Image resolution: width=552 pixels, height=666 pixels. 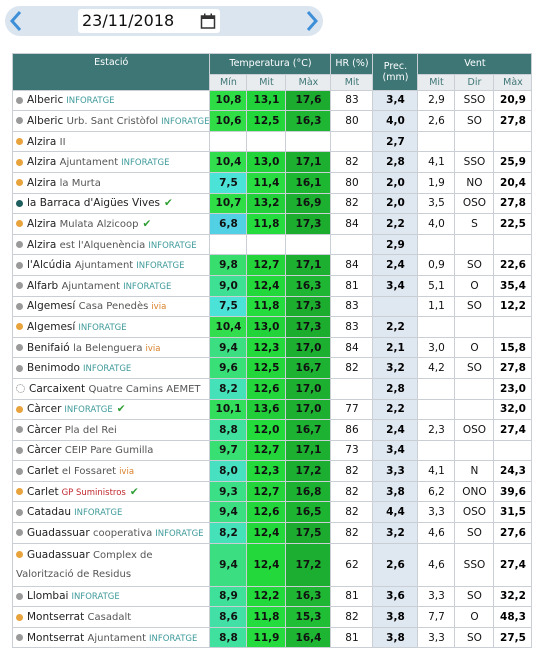 I want to click on cell-value: 11,8, so click(x=266, y=223).